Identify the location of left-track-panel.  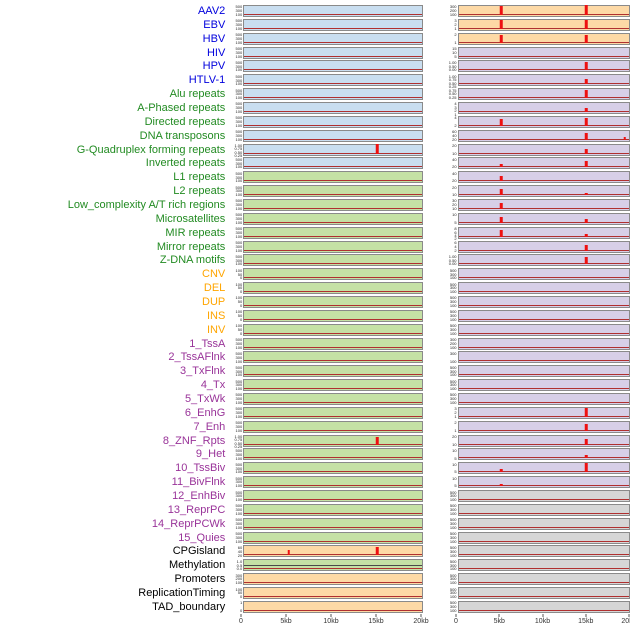
(333, 288).